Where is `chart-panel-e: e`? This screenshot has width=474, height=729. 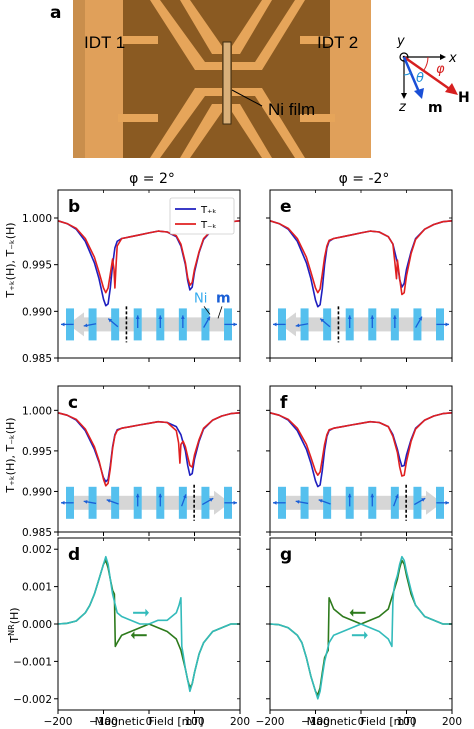
chart-panel-e: e is located at coordinates (359, 275).